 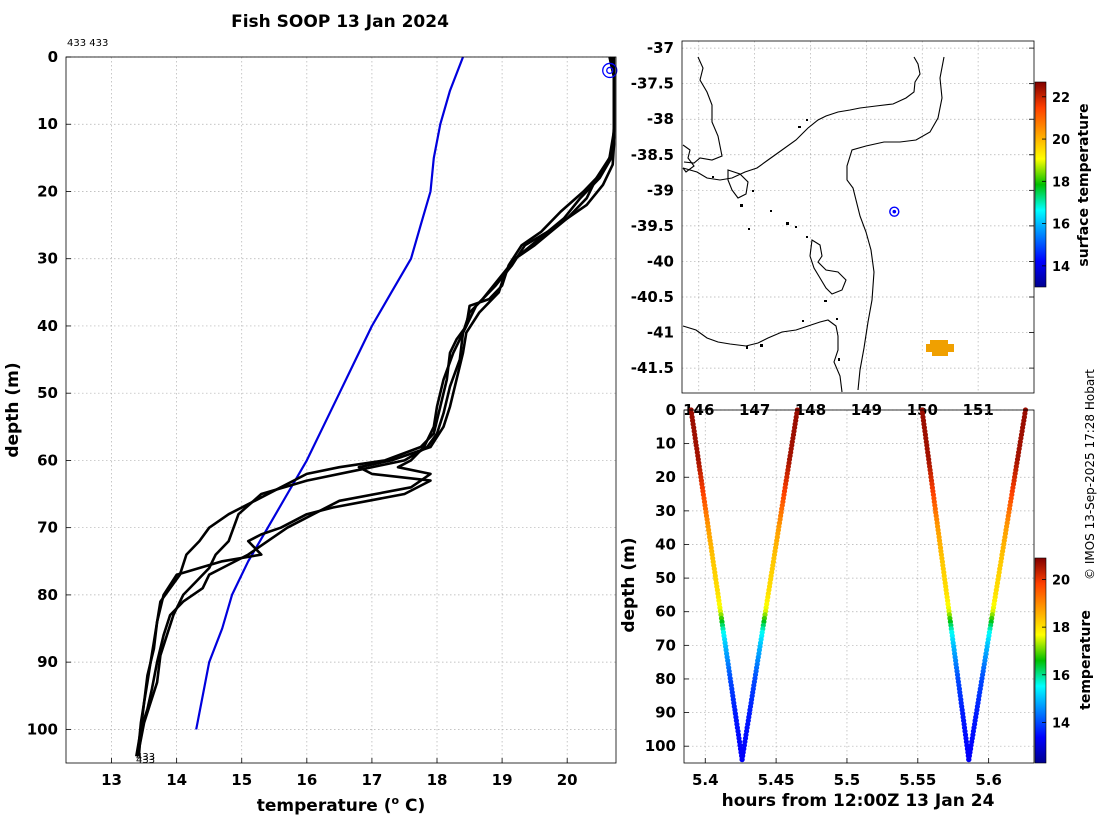 I want to click on hours-cb-tick-label: 20, so click(x=1061, y=580).